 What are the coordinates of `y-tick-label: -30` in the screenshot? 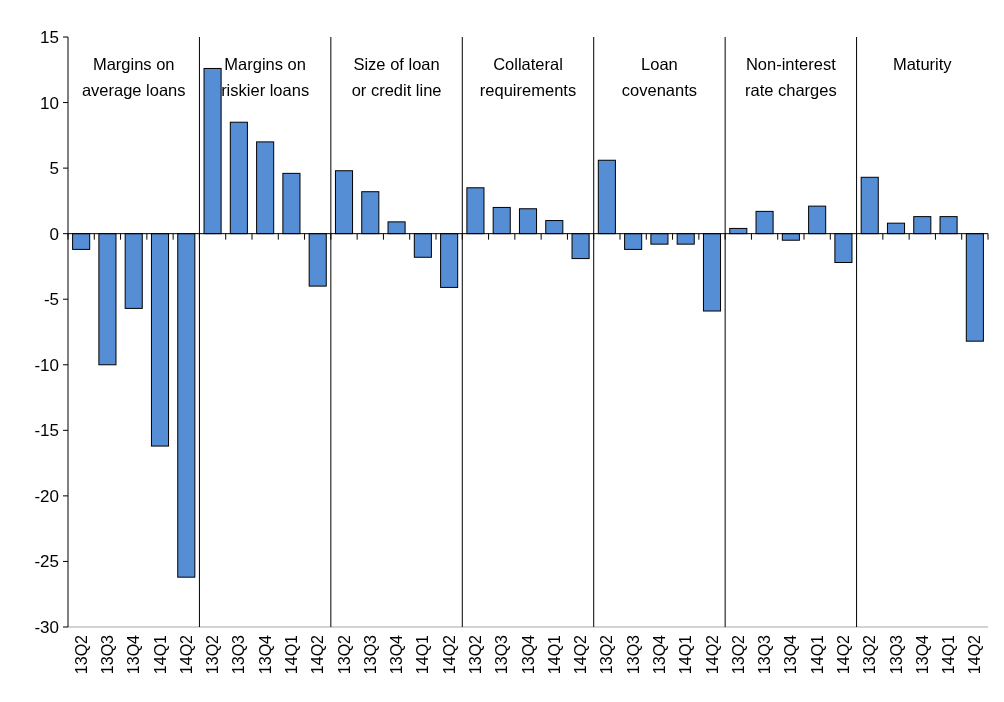 It's located at (46, 627).